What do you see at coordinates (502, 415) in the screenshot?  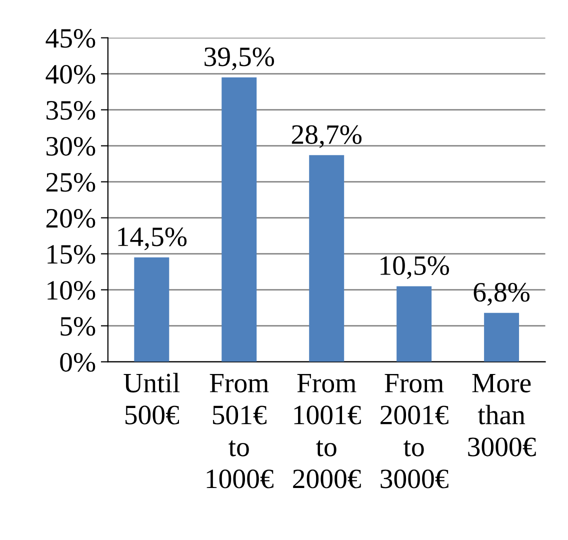 I see `x-tick-label: More than 3000€` at bounding box center [502, 415].